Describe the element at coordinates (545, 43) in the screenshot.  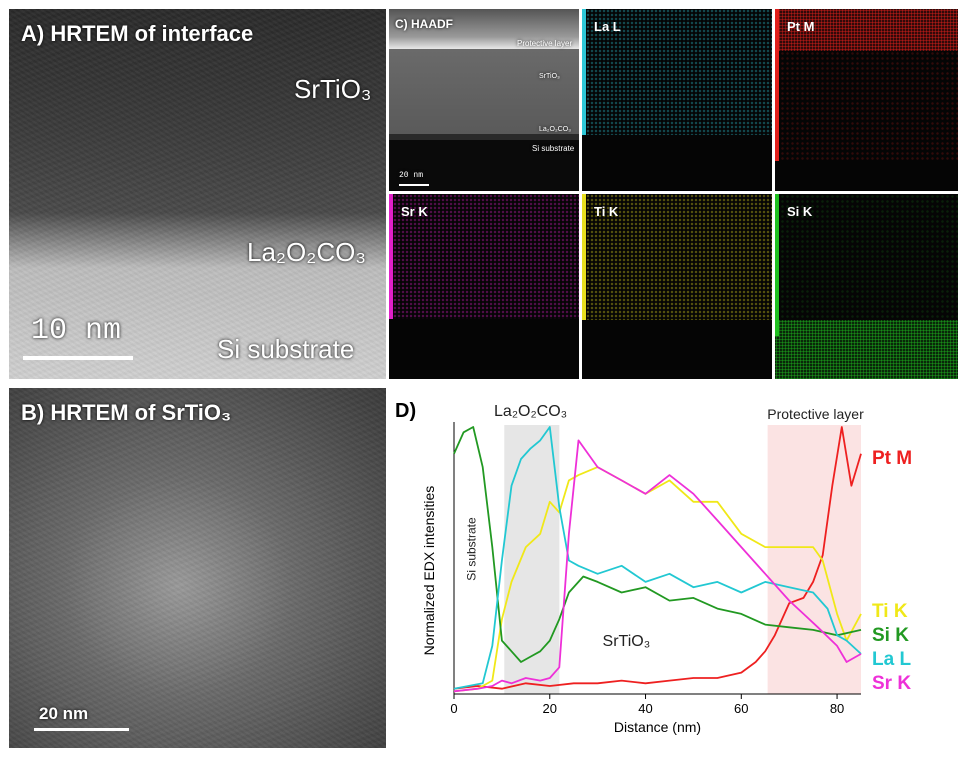
I see `haadf-label-protective: Protective layer` at that location.